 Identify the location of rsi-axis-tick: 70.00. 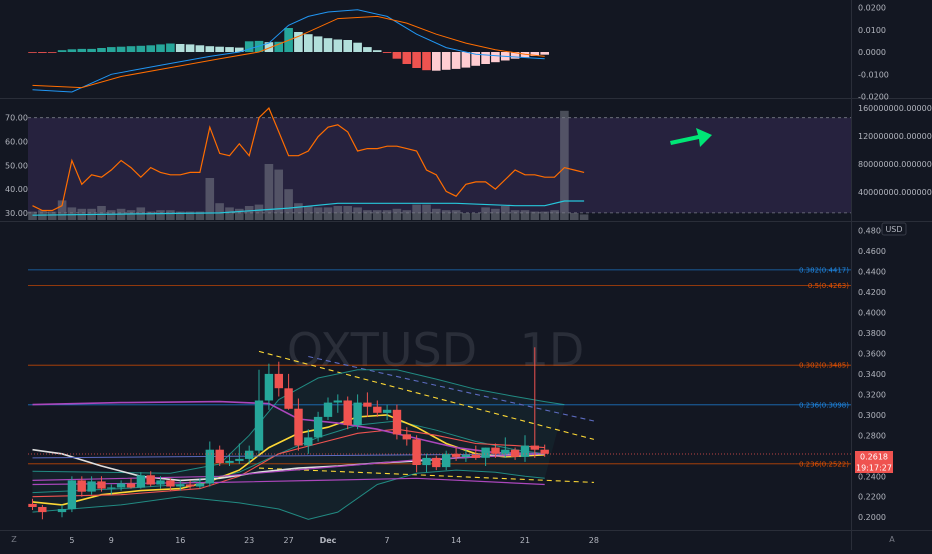
(16, 118).